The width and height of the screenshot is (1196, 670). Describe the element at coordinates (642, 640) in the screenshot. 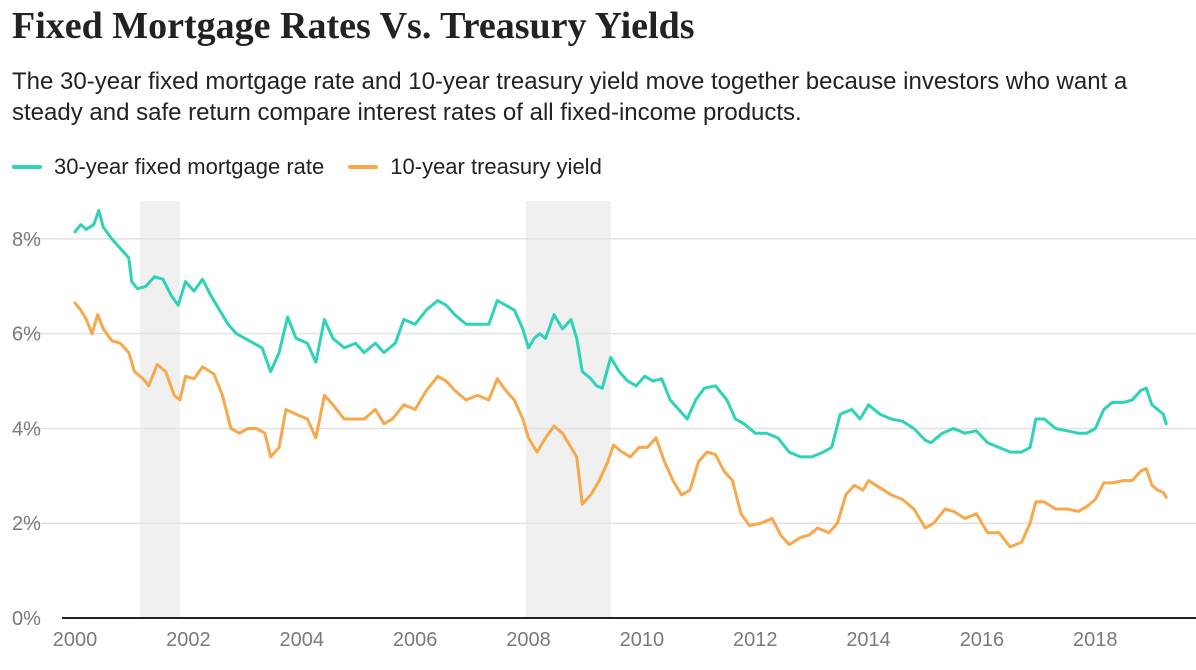

I see `x-tick-label: 2010` at that location.